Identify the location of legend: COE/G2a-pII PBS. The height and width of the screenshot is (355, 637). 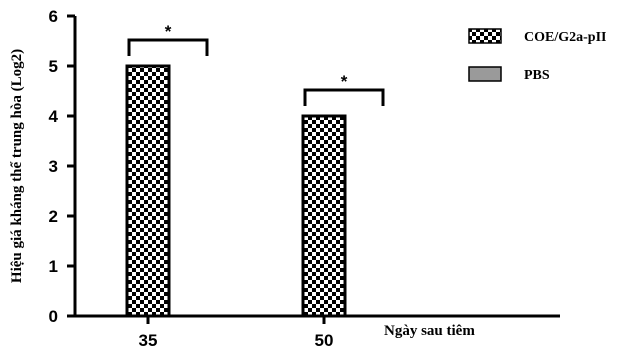
(537, 55).